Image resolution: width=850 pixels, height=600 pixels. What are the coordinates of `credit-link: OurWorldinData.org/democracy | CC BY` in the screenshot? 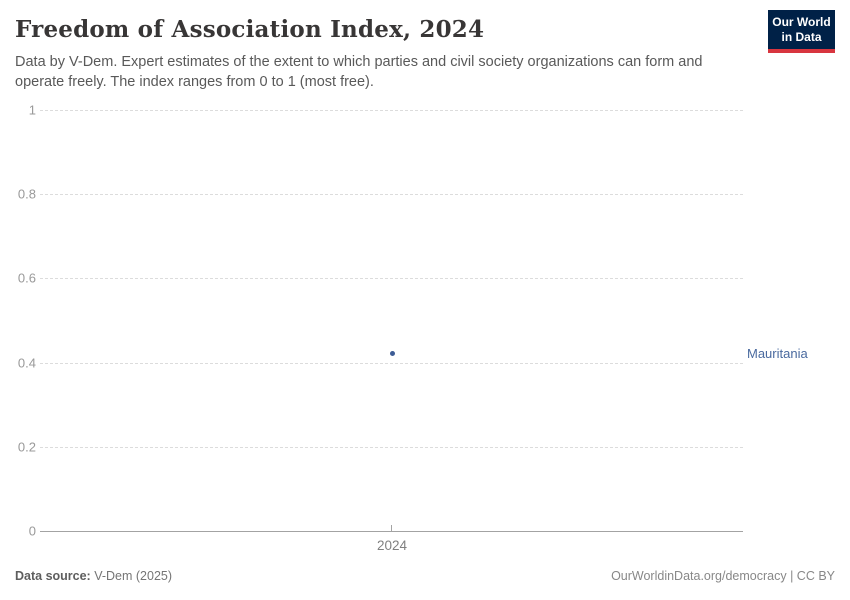 It's located at (723, 576).